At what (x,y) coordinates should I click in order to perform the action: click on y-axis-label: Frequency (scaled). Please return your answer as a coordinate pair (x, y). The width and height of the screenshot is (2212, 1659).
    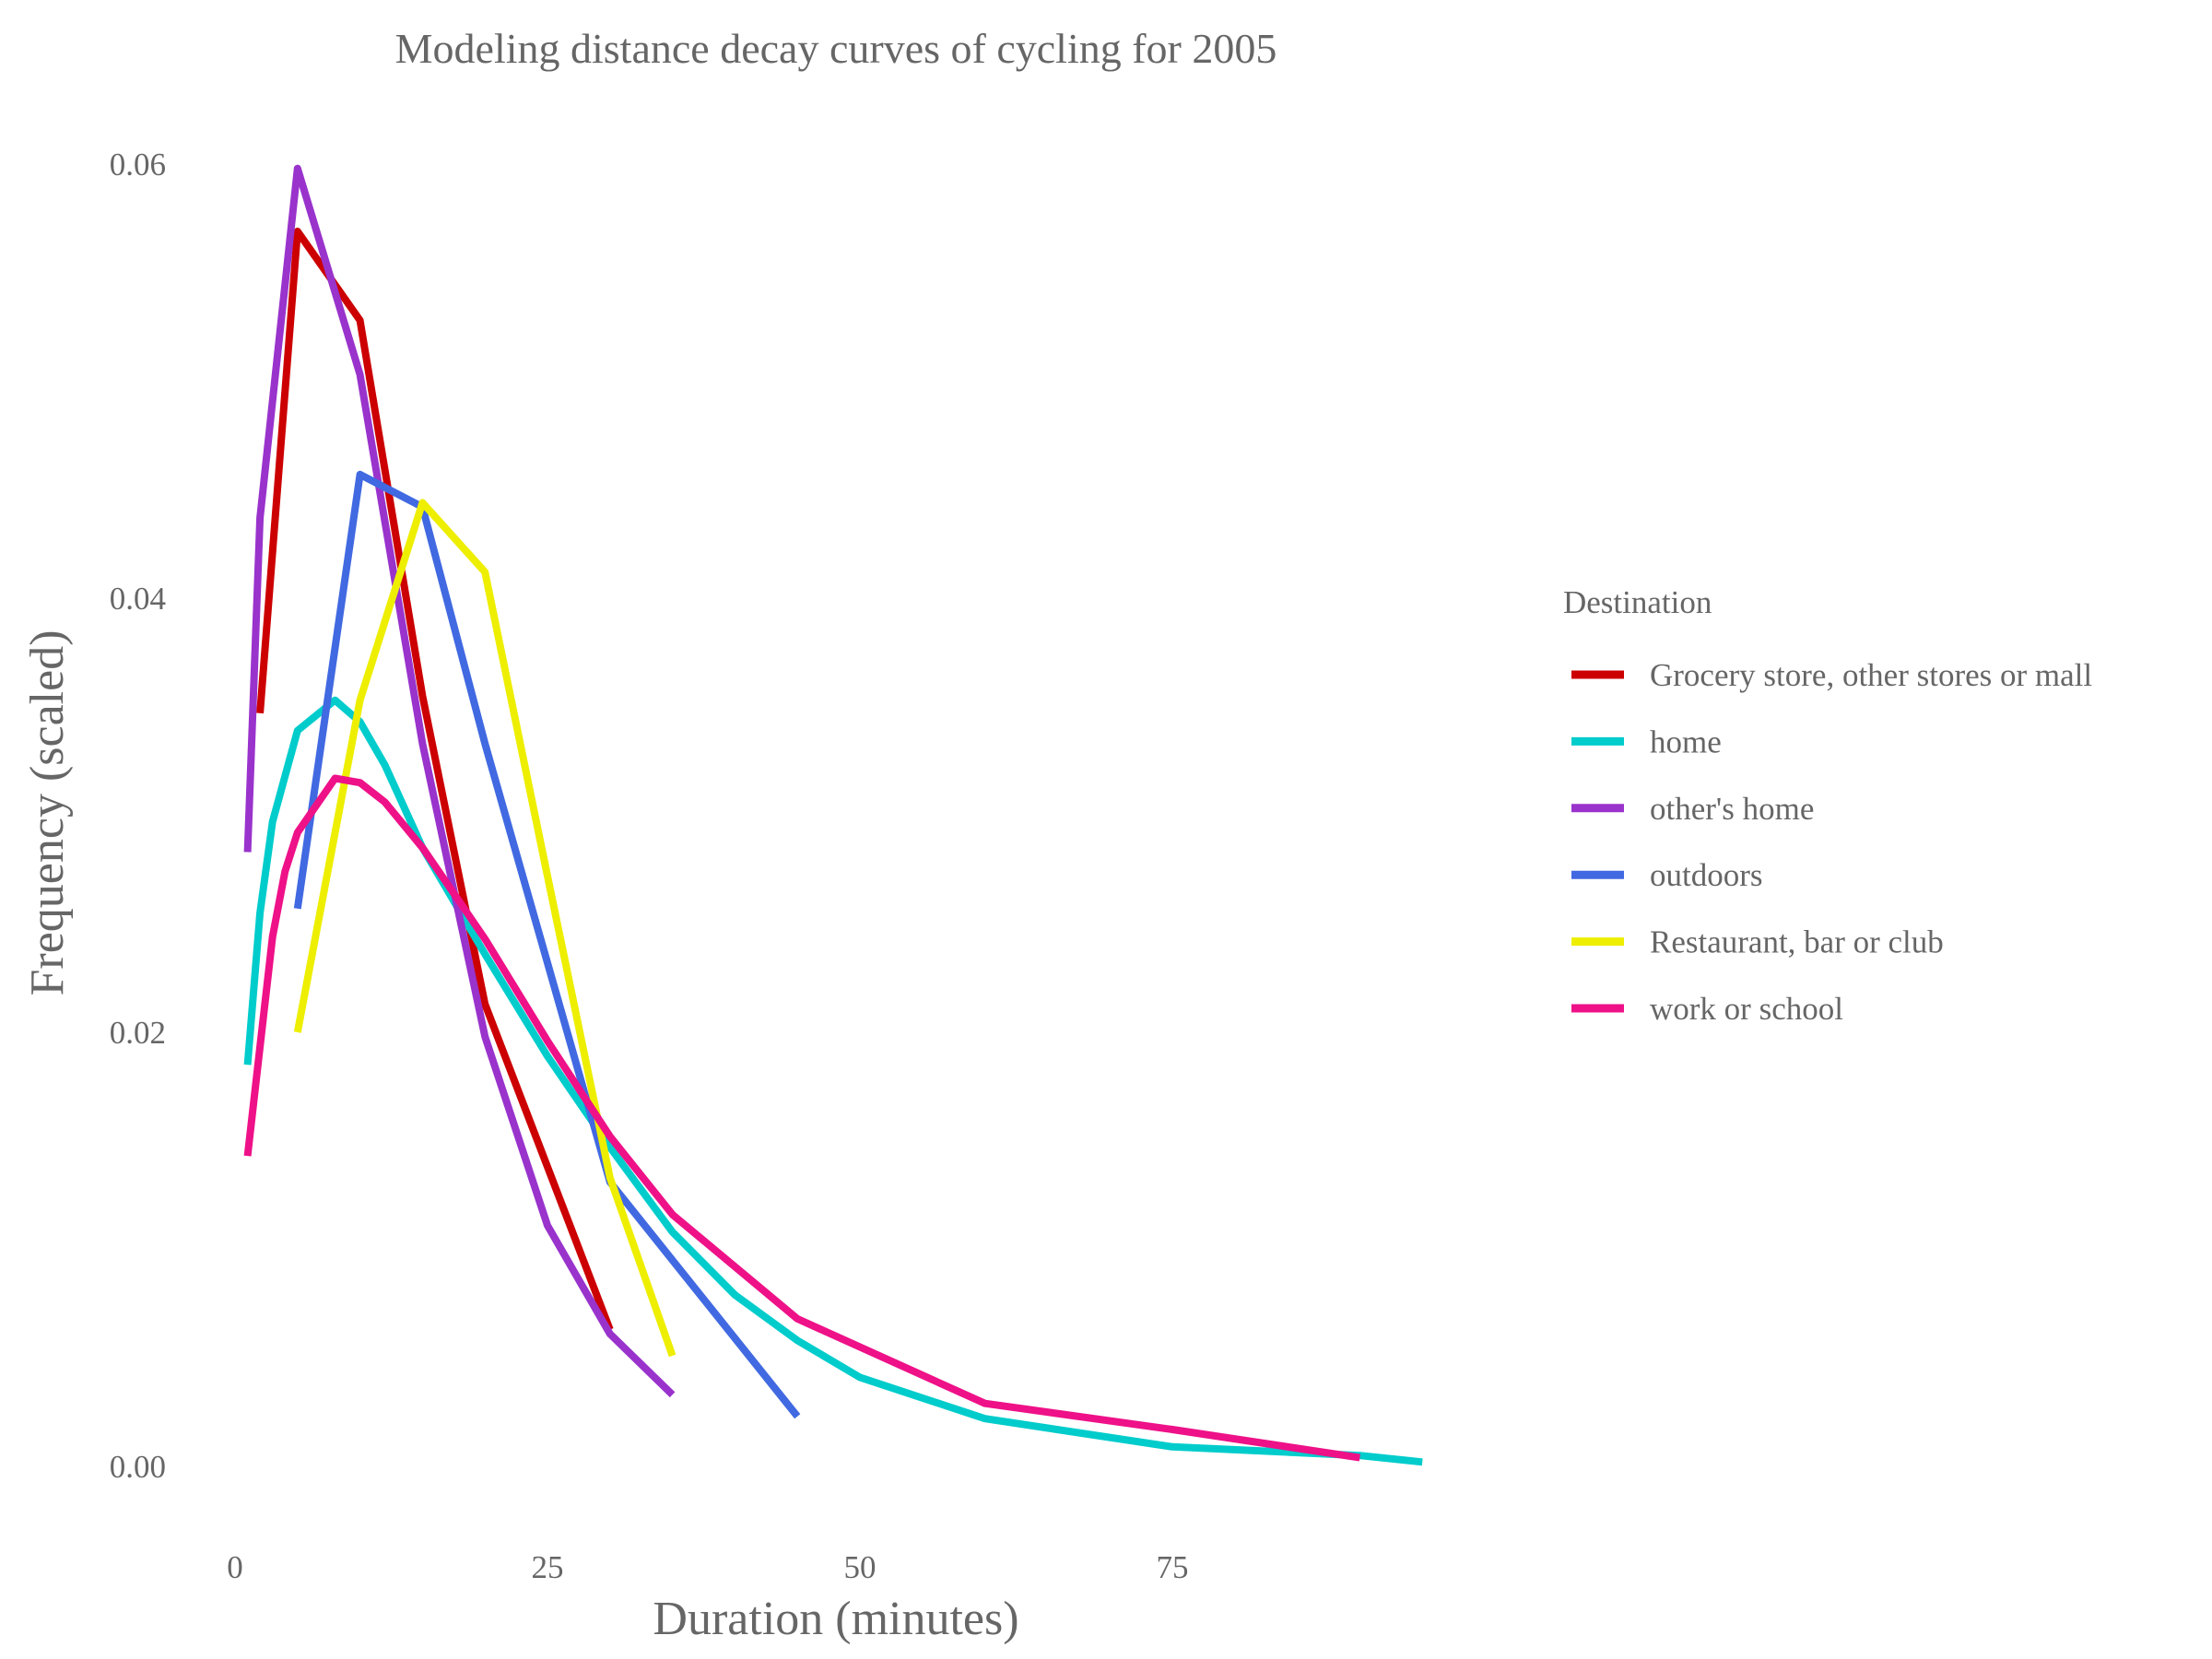
    Looking at the image, I should click on (47, 812).